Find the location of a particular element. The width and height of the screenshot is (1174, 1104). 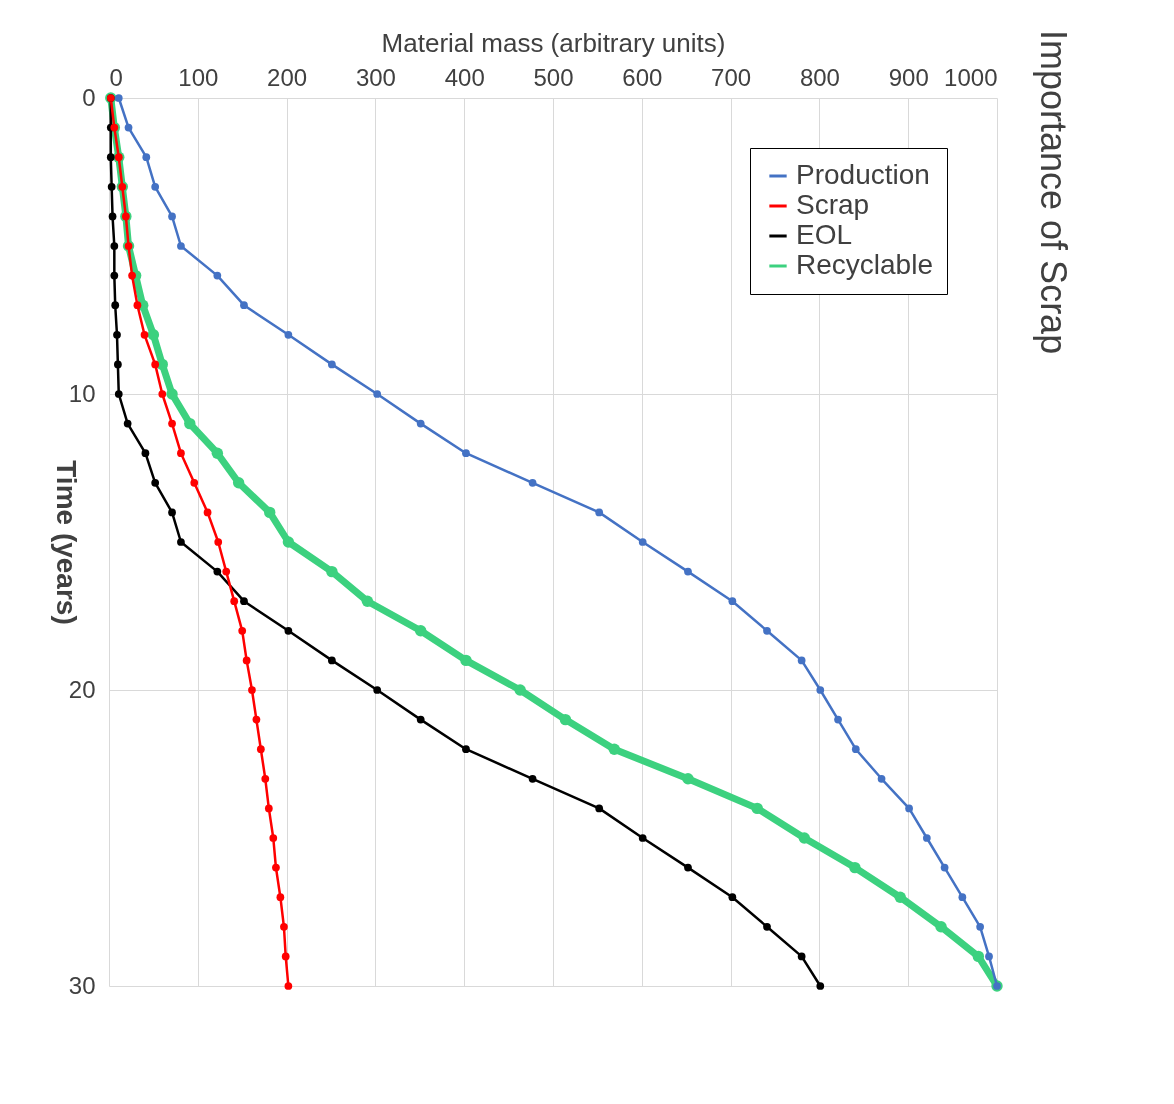

legend-label: Scrap is located at coordinates (833, 204).